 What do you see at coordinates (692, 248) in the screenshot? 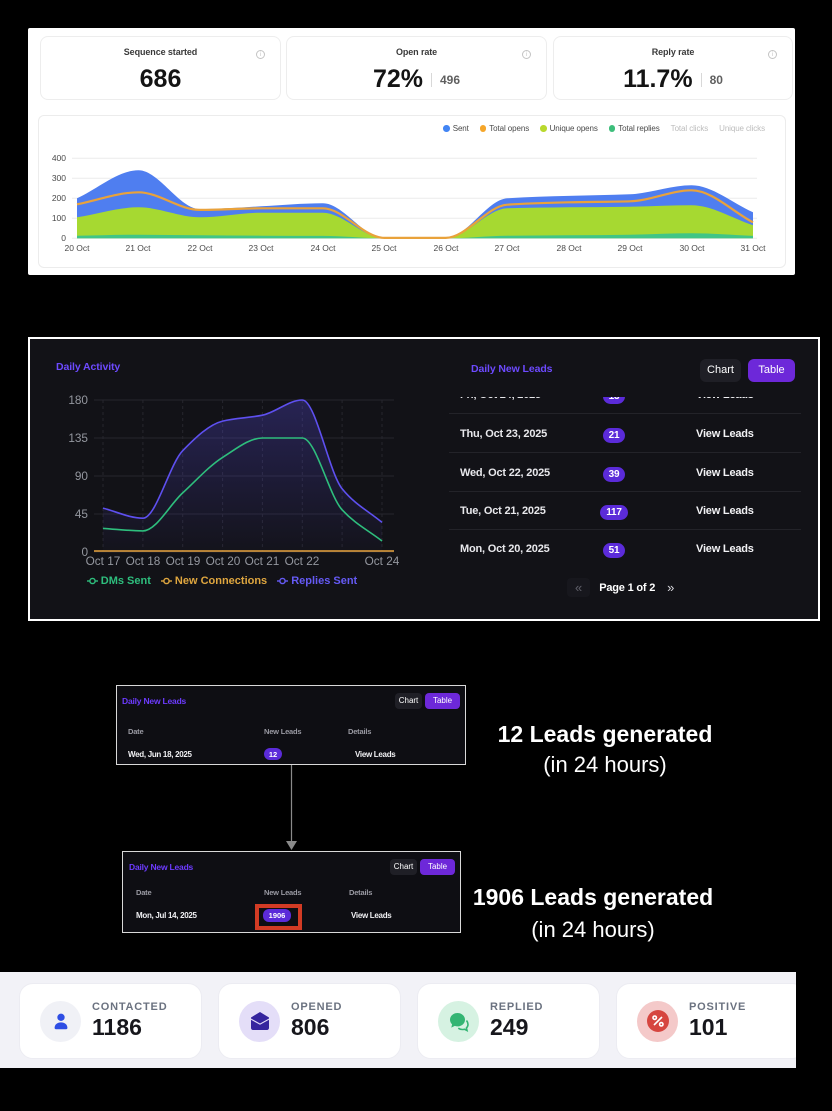
I see `svg-text: 30 Oct` at bounding box center [692, 248].